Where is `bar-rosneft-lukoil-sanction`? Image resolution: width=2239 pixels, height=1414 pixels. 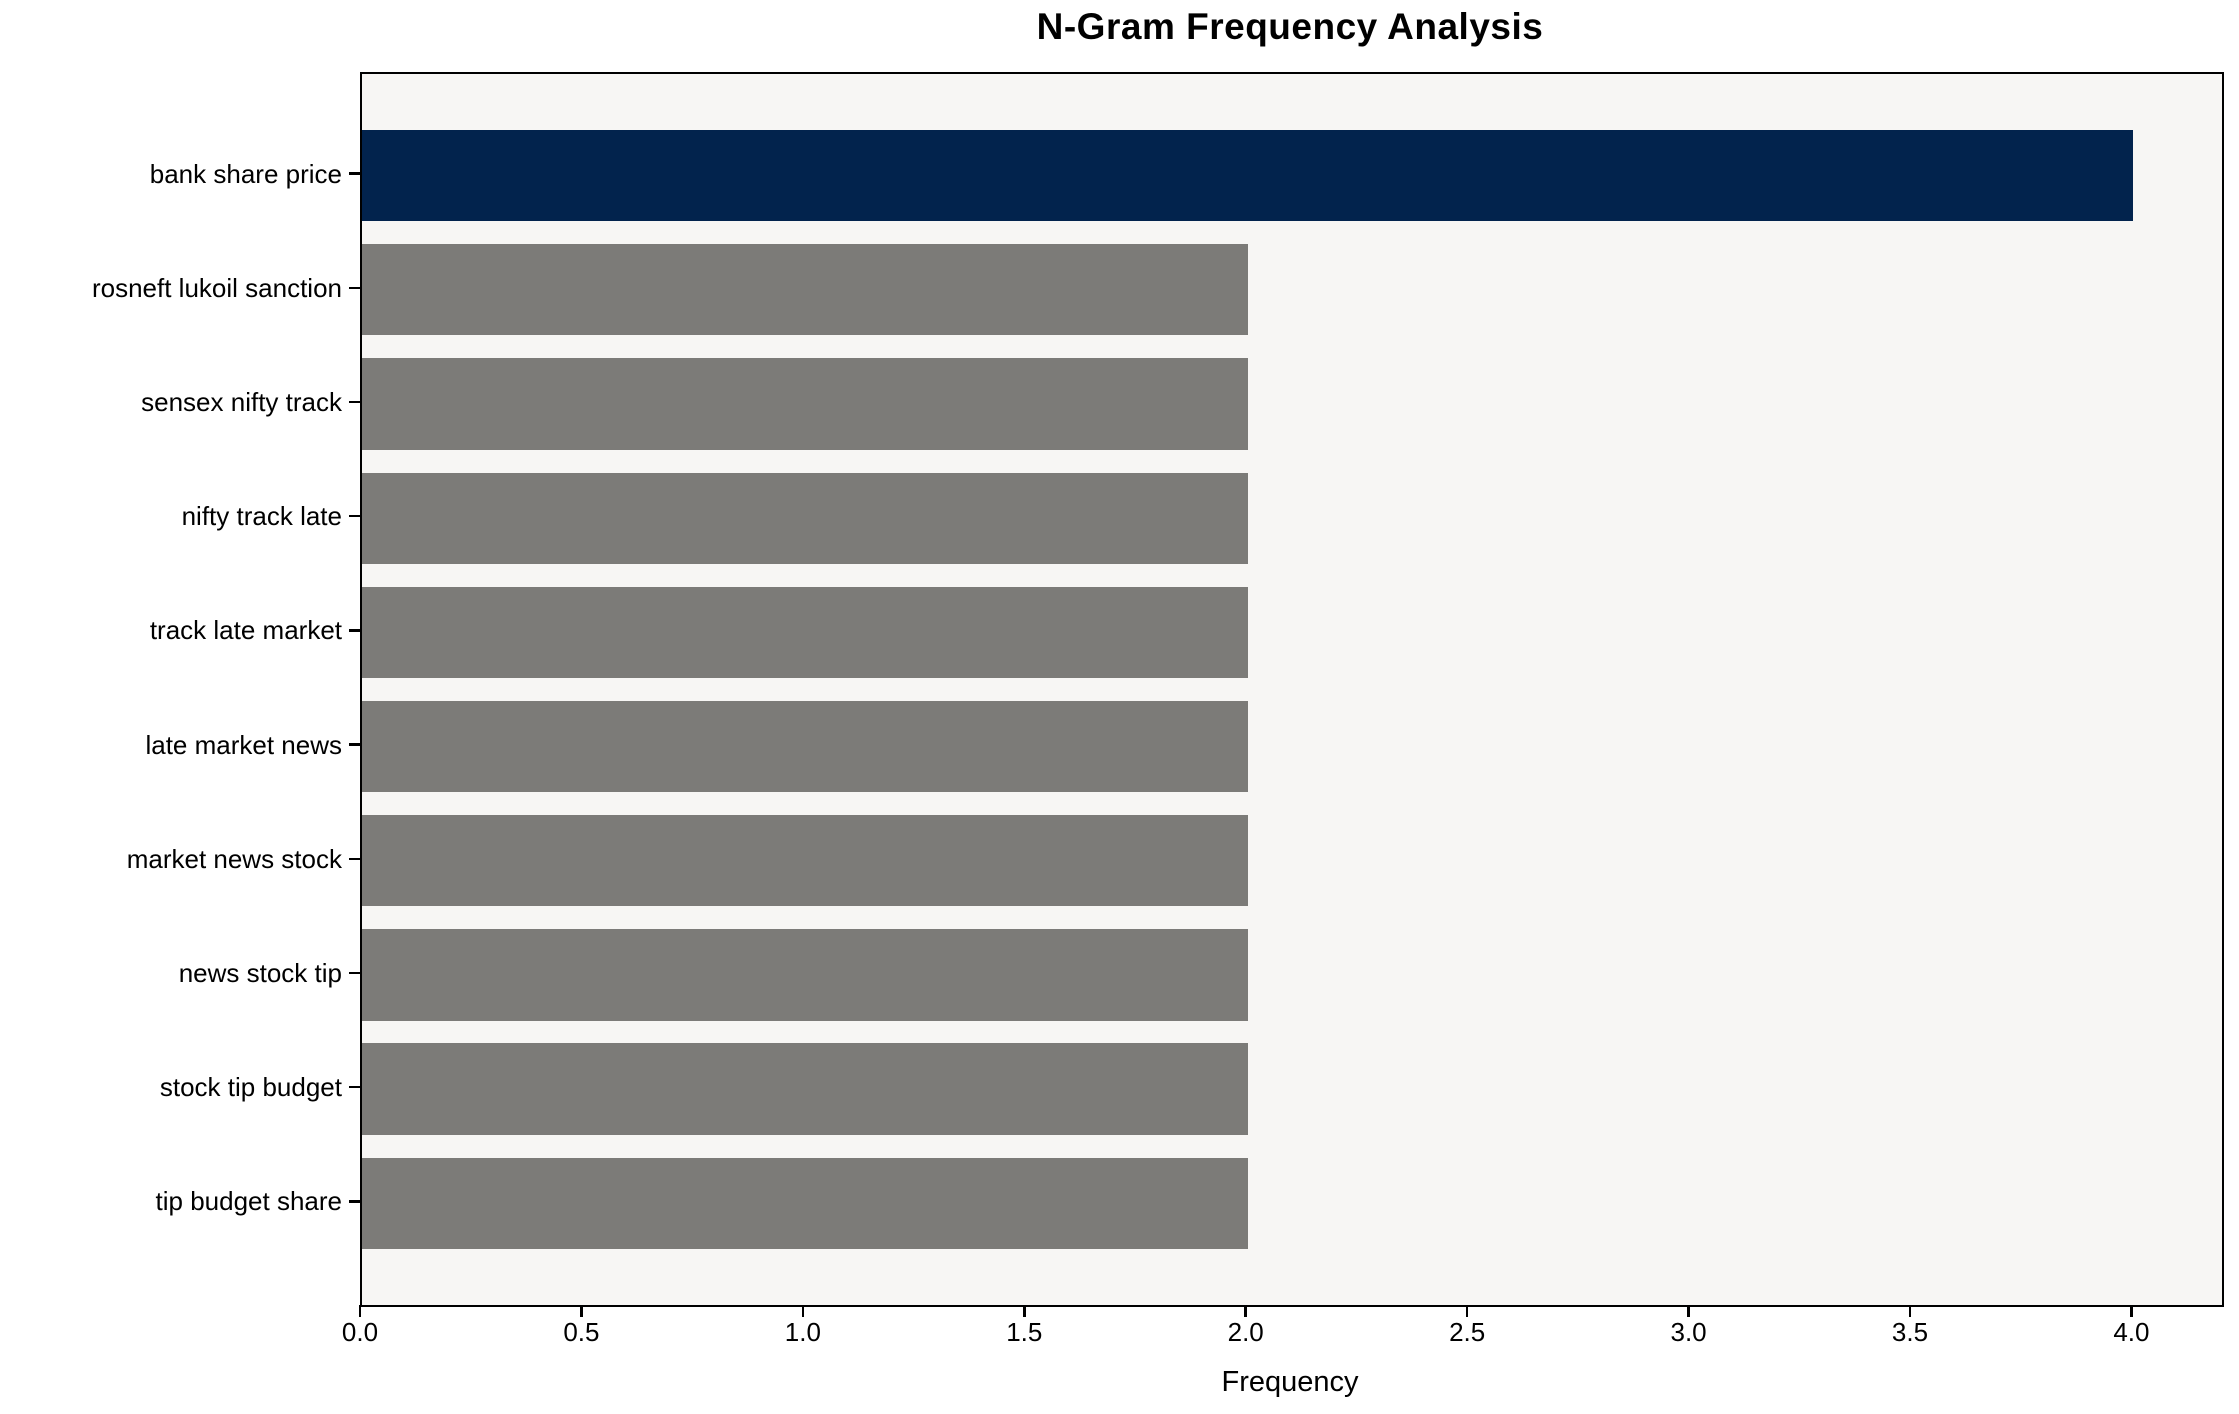
bar-rosneft-lukoil-sanction is located at coordinates (805, 290).